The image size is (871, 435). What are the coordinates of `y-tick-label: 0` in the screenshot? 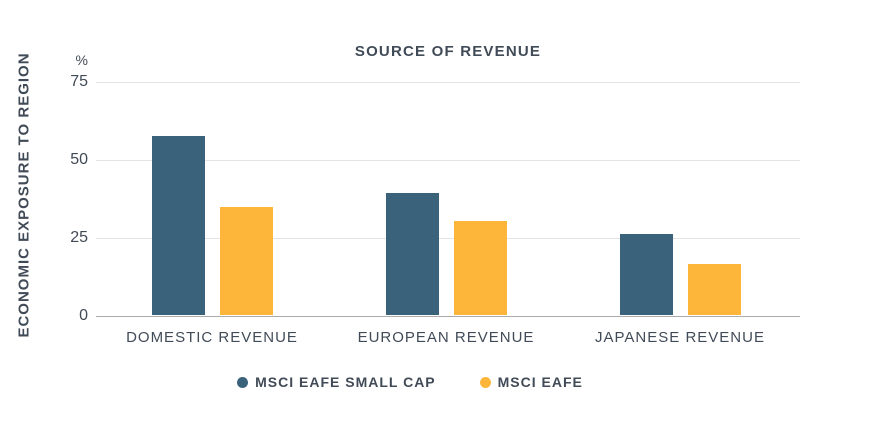 It's located at (83, 315).